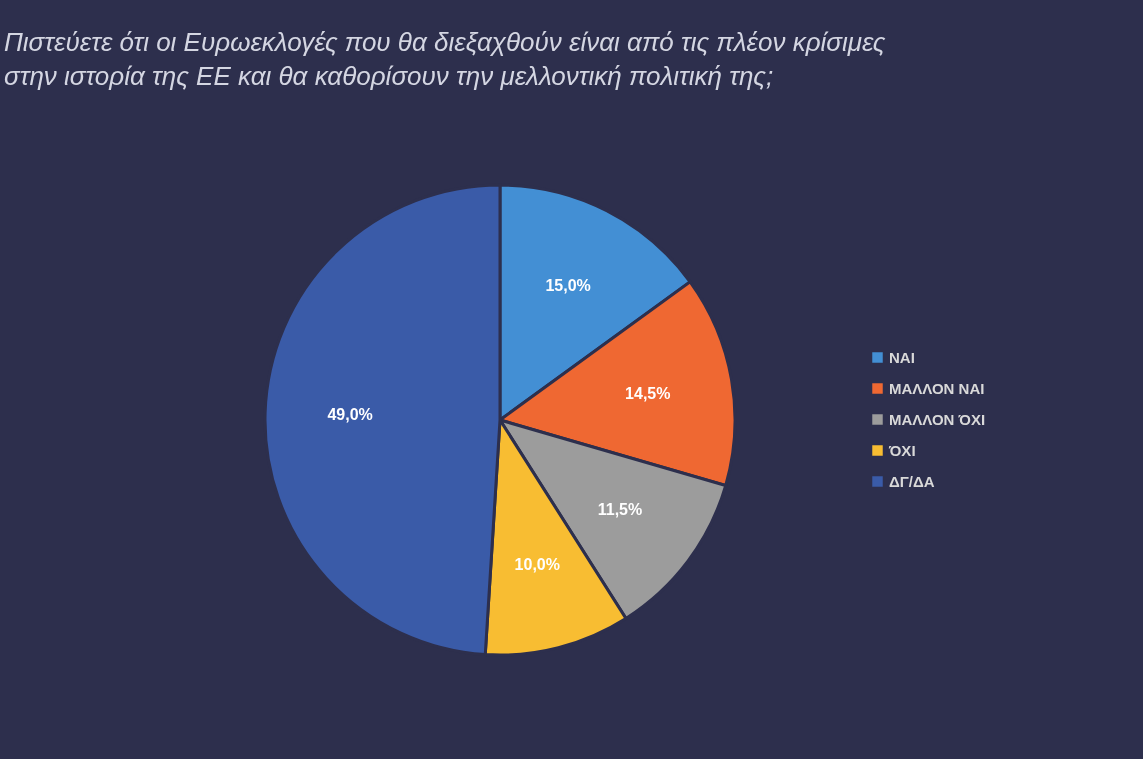 The width and height of the screenshot is (1143, 759). What do you see at coordinates (902, 450) in the screenshot?
I see `legend-label: ΌΧΙ` at bounding box center [902, 450].